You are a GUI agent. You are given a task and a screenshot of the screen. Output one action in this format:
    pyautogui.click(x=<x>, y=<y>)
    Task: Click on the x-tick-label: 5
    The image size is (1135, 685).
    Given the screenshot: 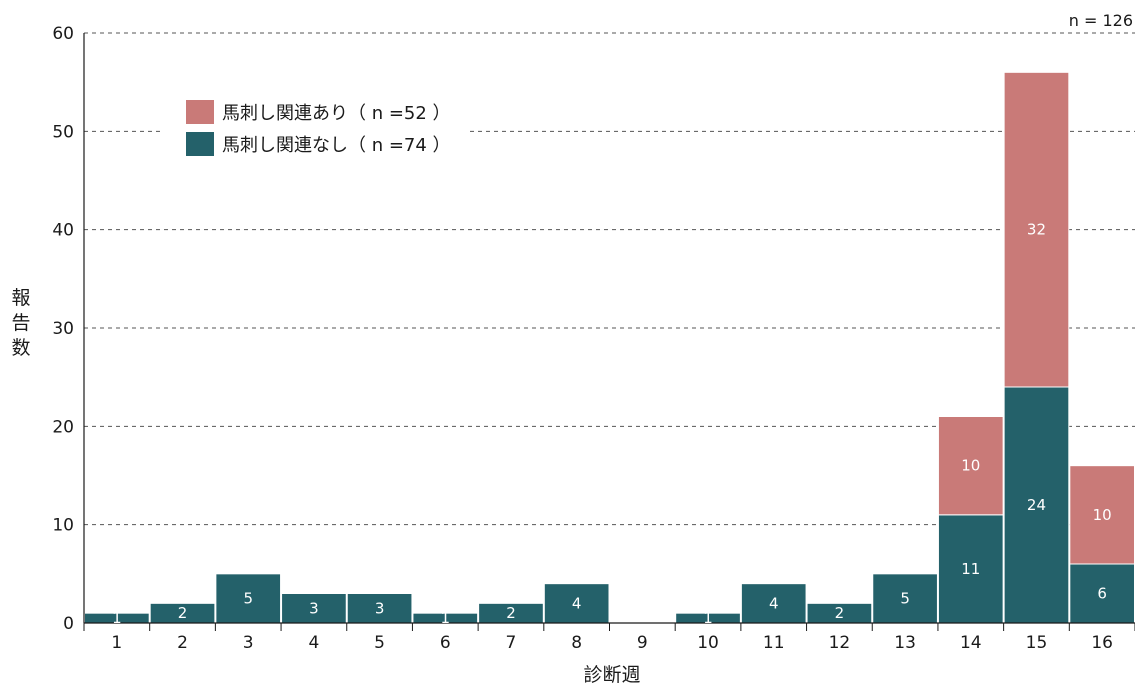 What is the action you would take?
    pyautogui.click(x=379, y=643)
    